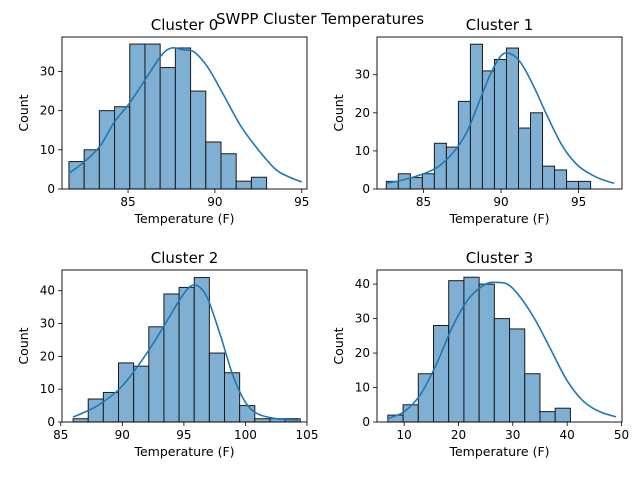 This screenshot has width=640, height=480. I want to click on x-tick-label: 10, so click(404, 435).